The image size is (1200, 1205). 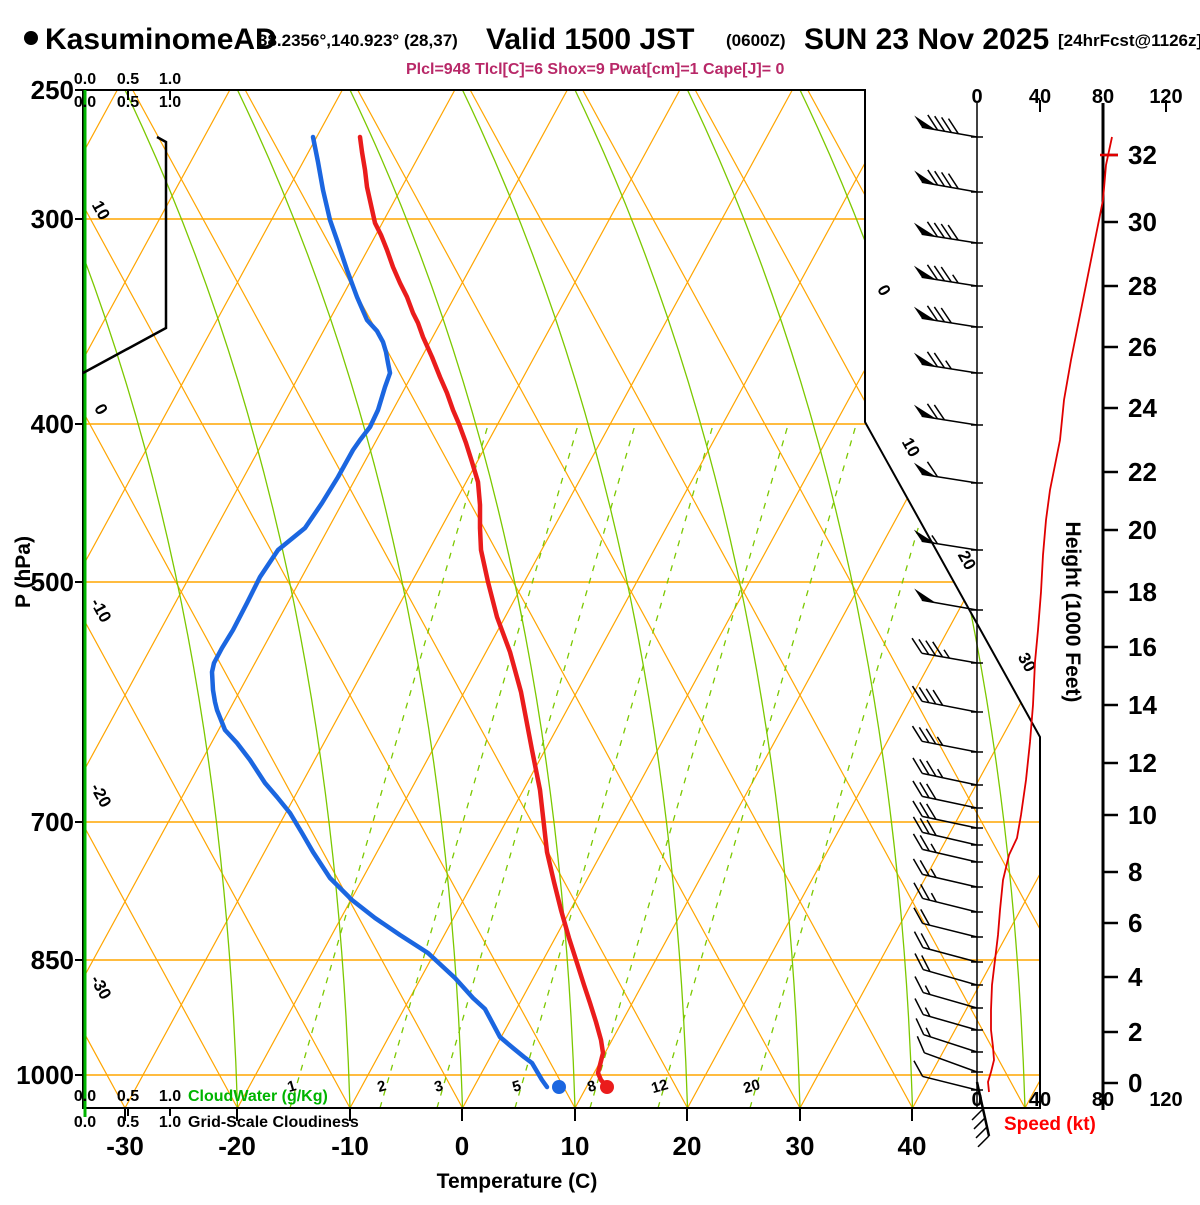 What do you see at coordinates (350, 1146) in the screenshot?
I see `temperature-tick-label: -10` at bounding box center [350, 1146].